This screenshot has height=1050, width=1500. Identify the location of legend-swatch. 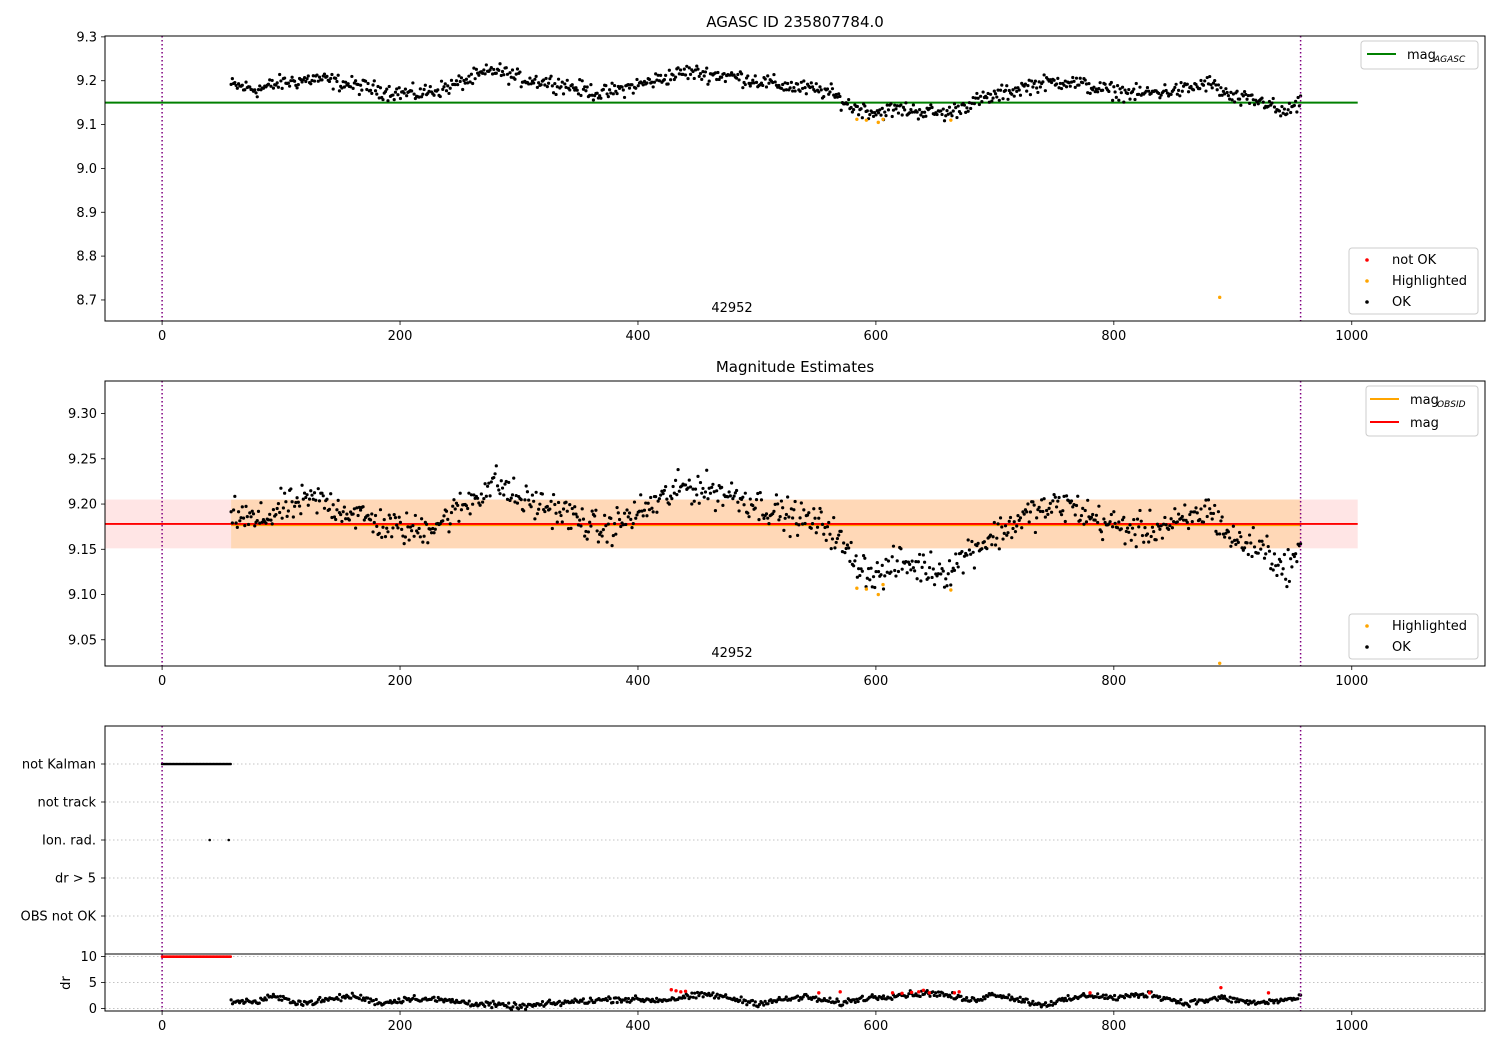
(1367, 260).